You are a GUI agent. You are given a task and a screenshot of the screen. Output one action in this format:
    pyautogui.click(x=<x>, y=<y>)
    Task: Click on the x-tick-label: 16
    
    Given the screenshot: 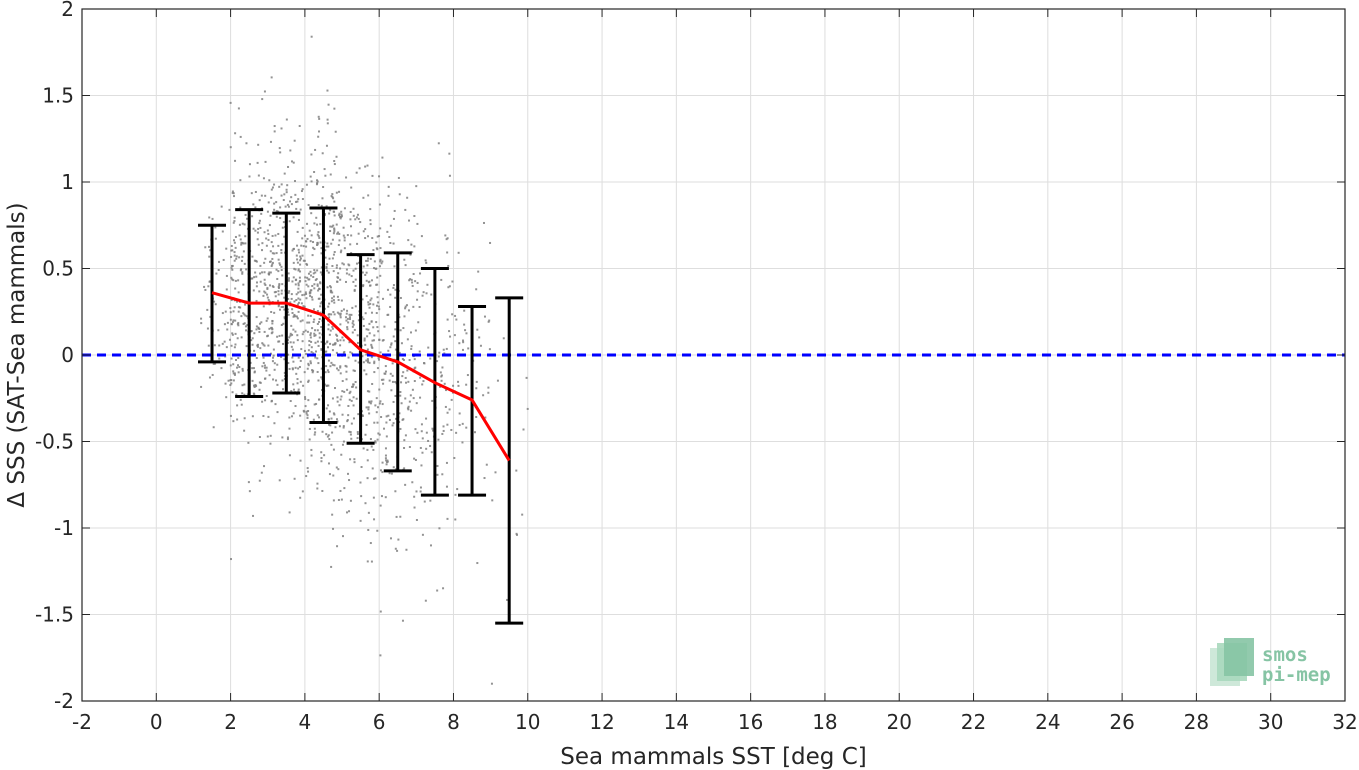 What is the action you would take?
    pyautogui.click(x=750, y=722)
    